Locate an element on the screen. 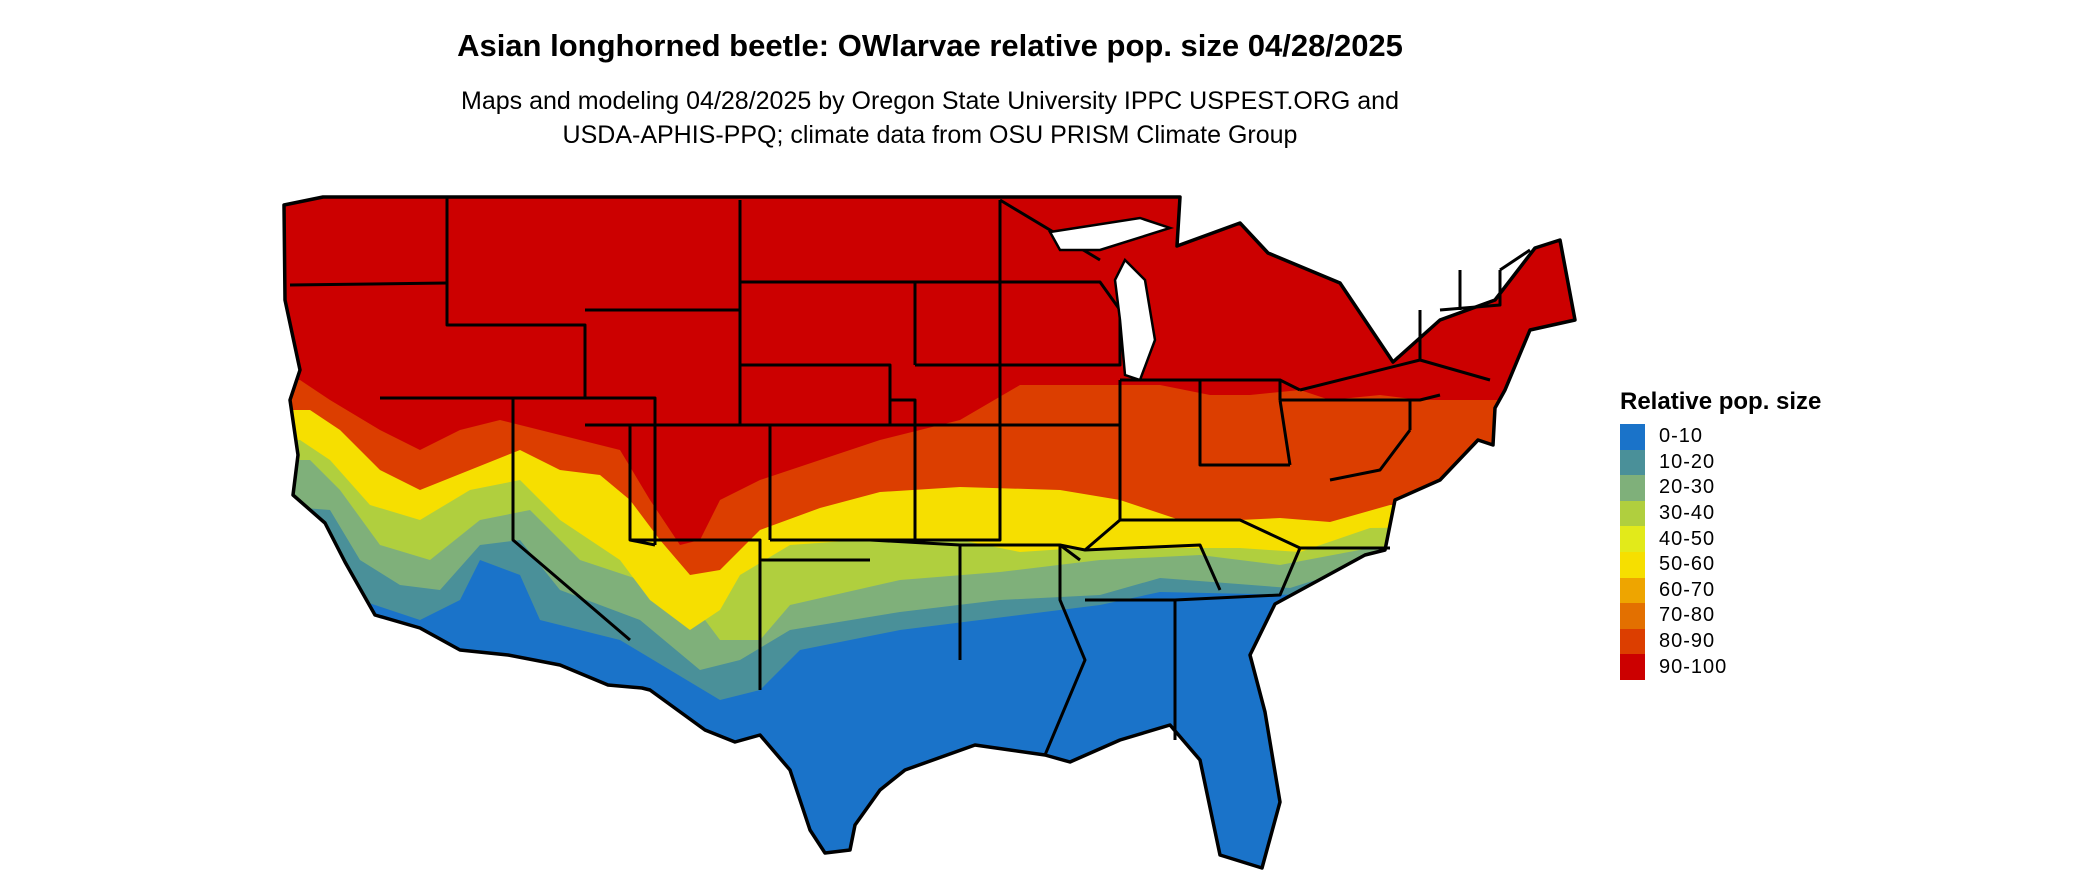 The image size is (2100, 892). legend-item: 40-50 is located at coordinates (1720, 539).